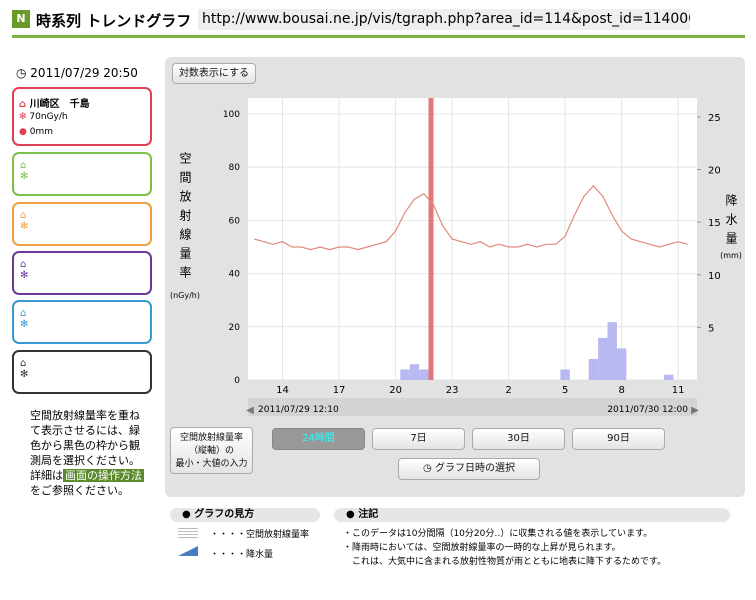  Describe the element at coordinates (395, 390) in the screenshot. I see `x-tick-label: 20` at that location.